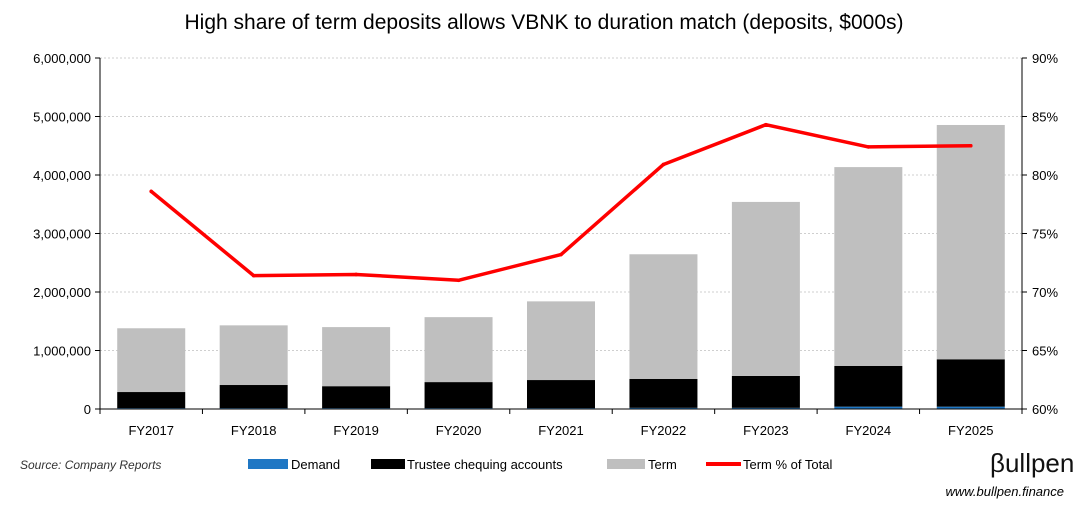 The width and height of the screenshot is (1088, 512). What do you see at coordinates (765, 288) in the screenshot?
I see `bar-term-fy2023` at bounding box center [765, 288].